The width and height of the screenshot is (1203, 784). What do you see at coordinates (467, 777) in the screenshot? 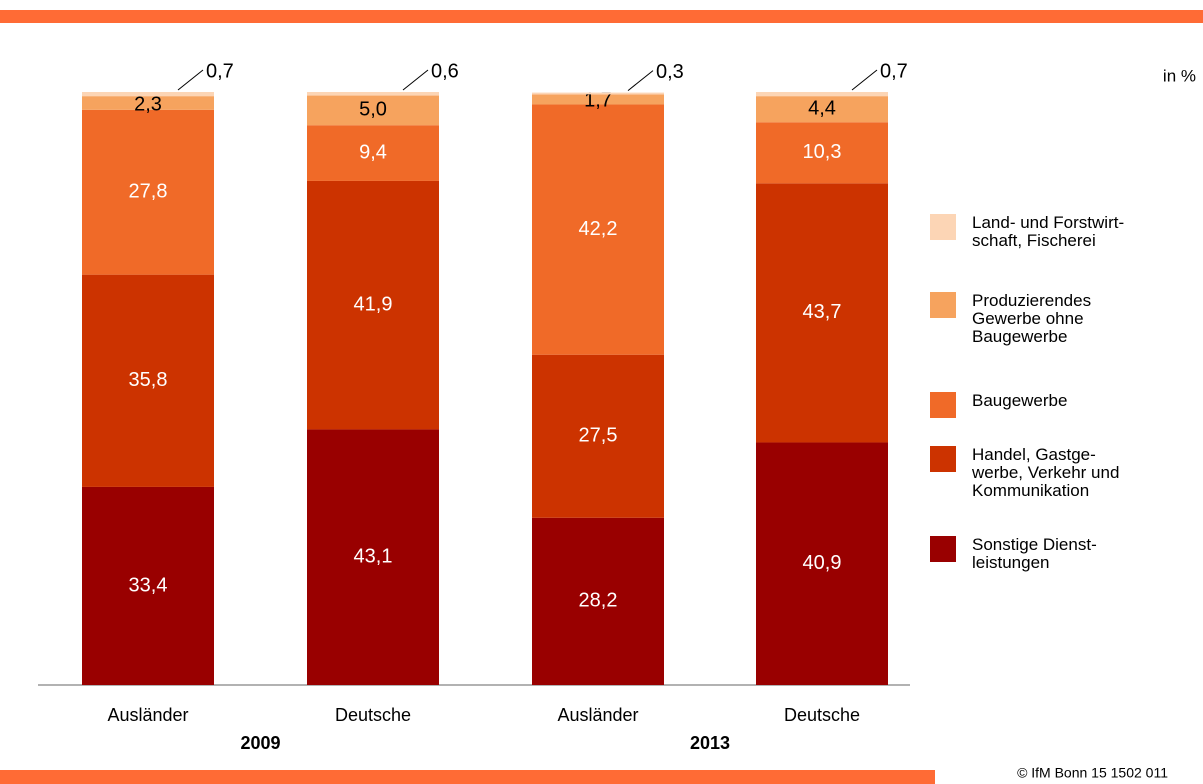
I see `bottom-band` at bounding box center [467, 777].